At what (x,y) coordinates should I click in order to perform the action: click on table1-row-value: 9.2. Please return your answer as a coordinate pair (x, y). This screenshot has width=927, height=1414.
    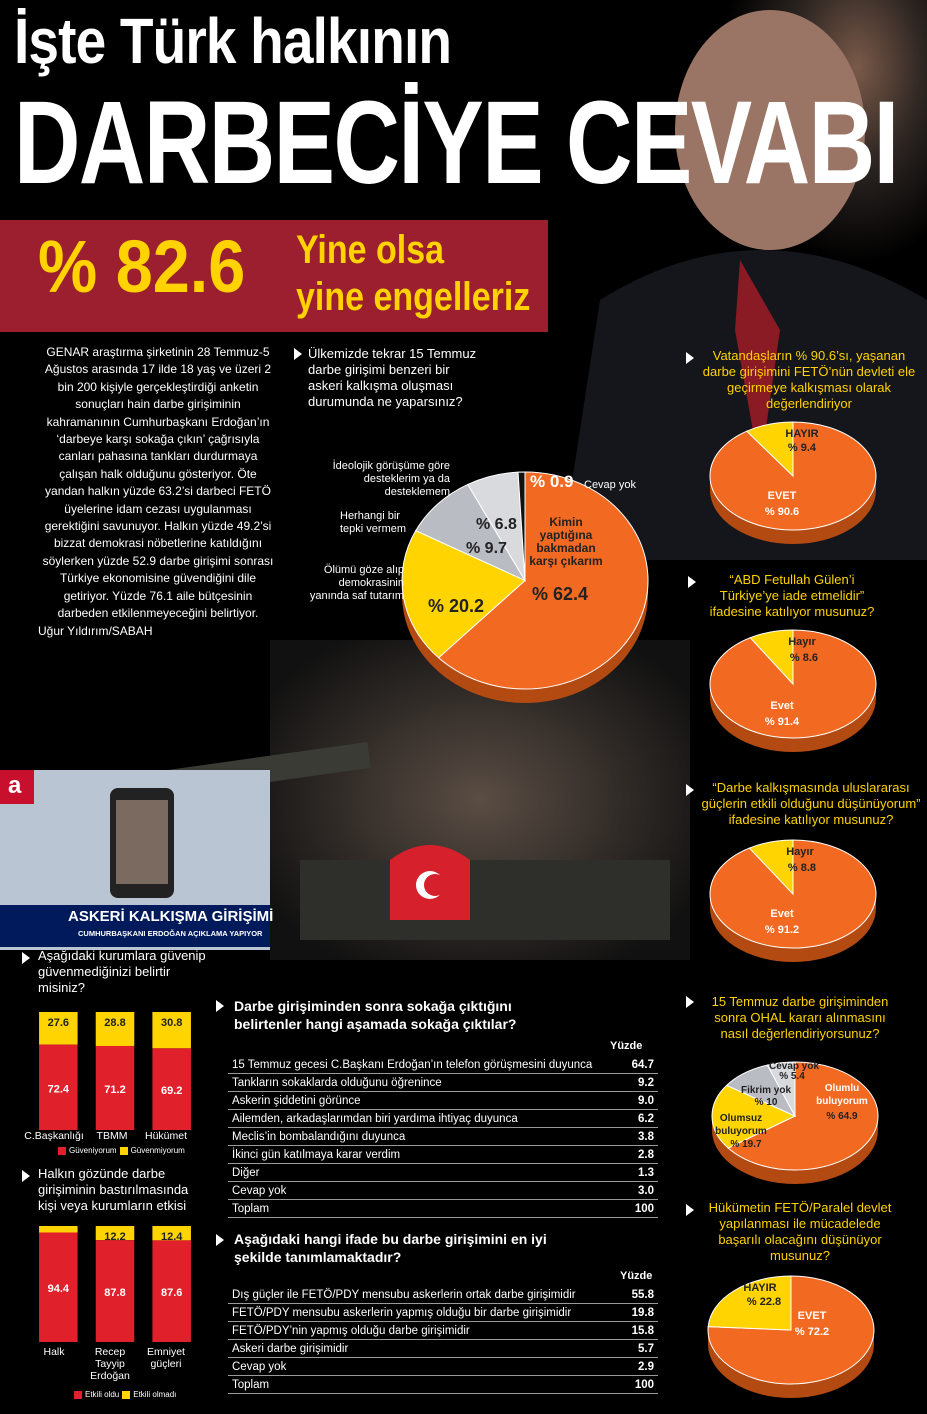
    Looking at the image, I should click on (634, 1082).